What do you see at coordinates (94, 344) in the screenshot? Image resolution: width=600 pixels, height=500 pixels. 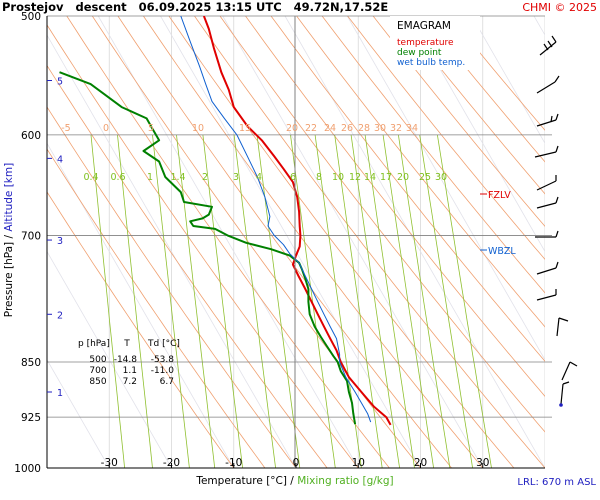 I see `table-header-cell: p [hPa]` at bounding box center [94, 344].